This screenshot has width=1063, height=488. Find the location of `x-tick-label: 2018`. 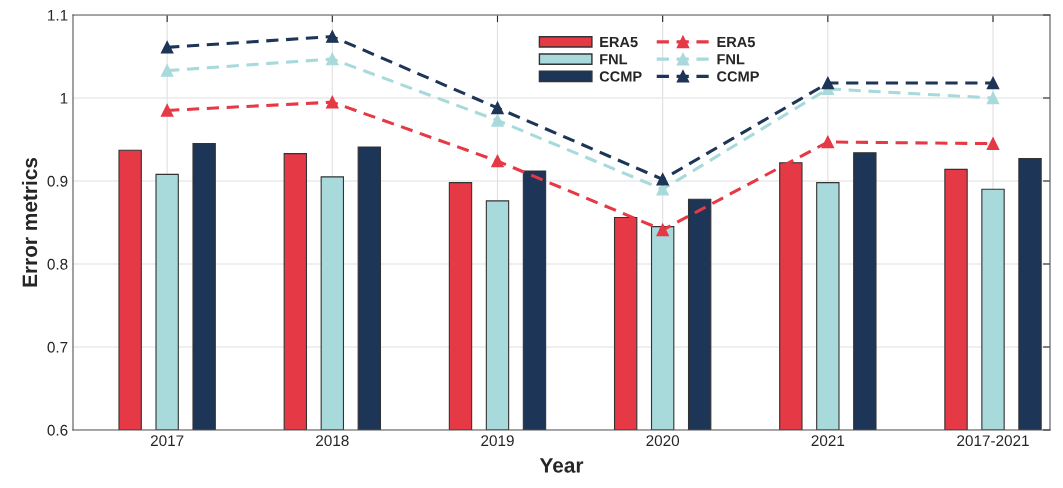

x-tick-label: 2018 is located at coordinates (332, 441).